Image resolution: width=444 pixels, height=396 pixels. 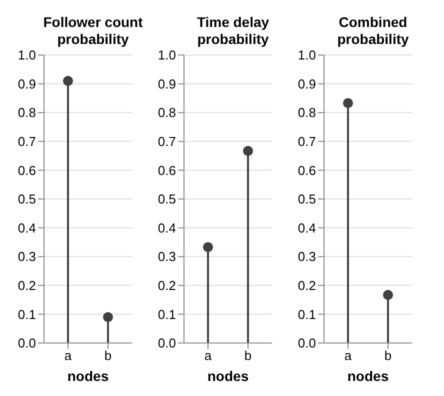 What do you see at coordinates (233, 30) in the screenshot?
I see `chart-title: Time delay probability` at bounding box center [233, 30].